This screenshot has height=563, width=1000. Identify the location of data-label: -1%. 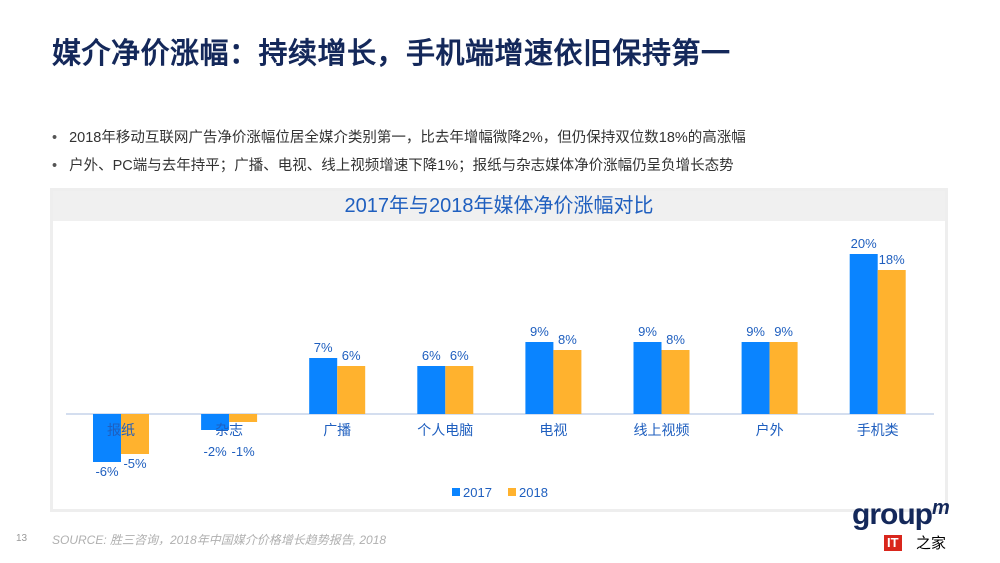
(244, 451).